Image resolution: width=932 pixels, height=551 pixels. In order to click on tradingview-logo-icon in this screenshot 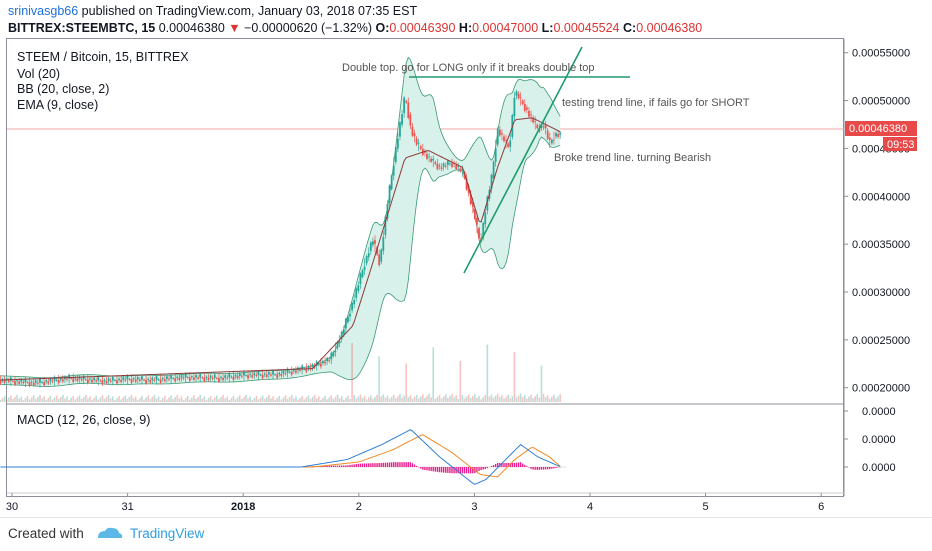, I will do `click(110, 534)`.